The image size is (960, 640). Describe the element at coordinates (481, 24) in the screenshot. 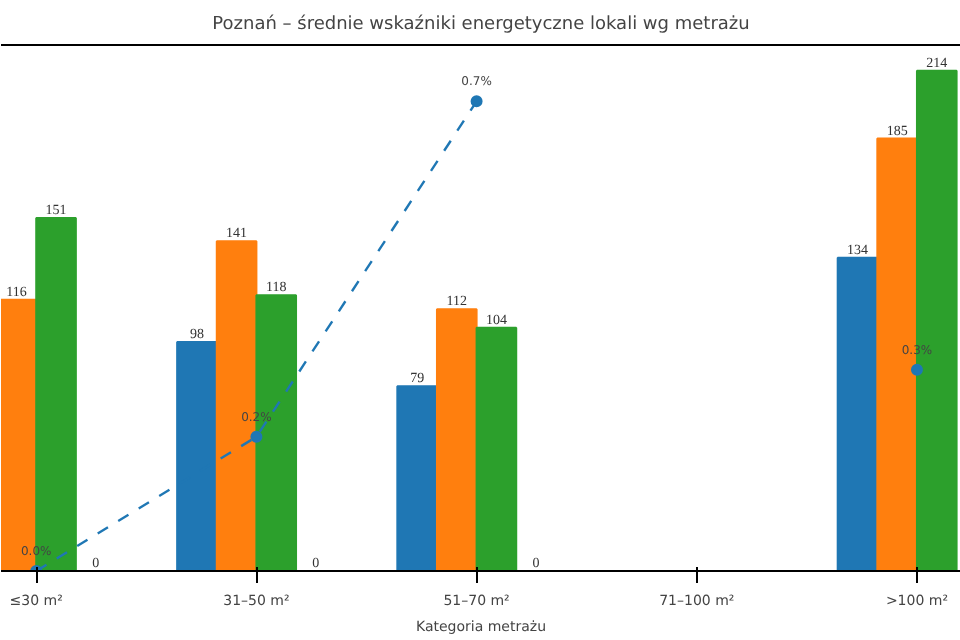

I see `chart-title: Poznań – średnie wskaźniki energetyczne lokali wg metrażu` at that location.